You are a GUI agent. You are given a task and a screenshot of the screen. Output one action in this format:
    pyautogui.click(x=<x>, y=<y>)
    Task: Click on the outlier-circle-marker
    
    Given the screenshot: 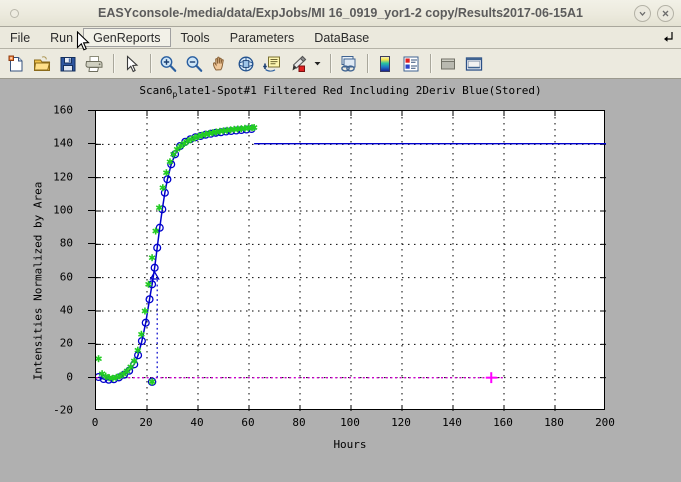 What is the action you would take?
    pyautogui.click(x=152, y=382)
    